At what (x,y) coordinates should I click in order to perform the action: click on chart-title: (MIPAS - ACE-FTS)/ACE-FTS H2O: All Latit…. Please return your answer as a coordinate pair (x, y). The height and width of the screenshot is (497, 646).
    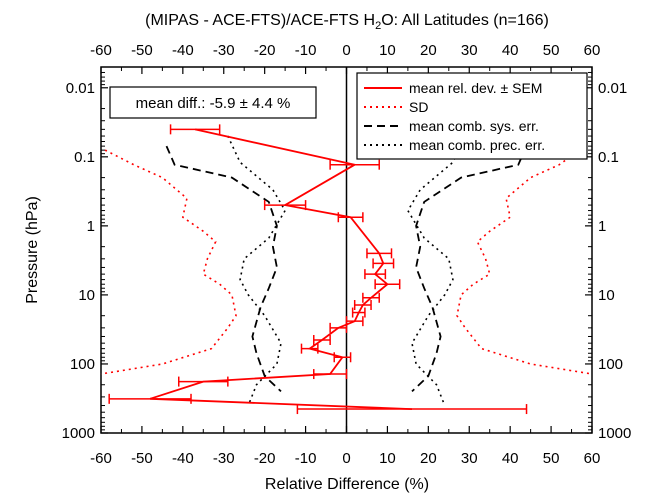
    Looking at the image, I should click on (347, 22).